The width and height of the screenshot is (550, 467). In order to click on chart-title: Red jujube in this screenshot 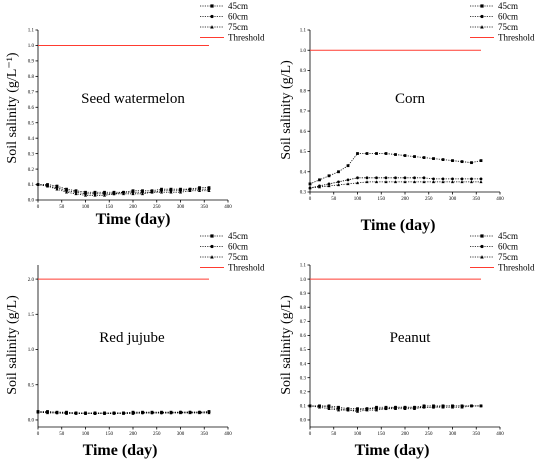, I will do `click(132, 338)`.